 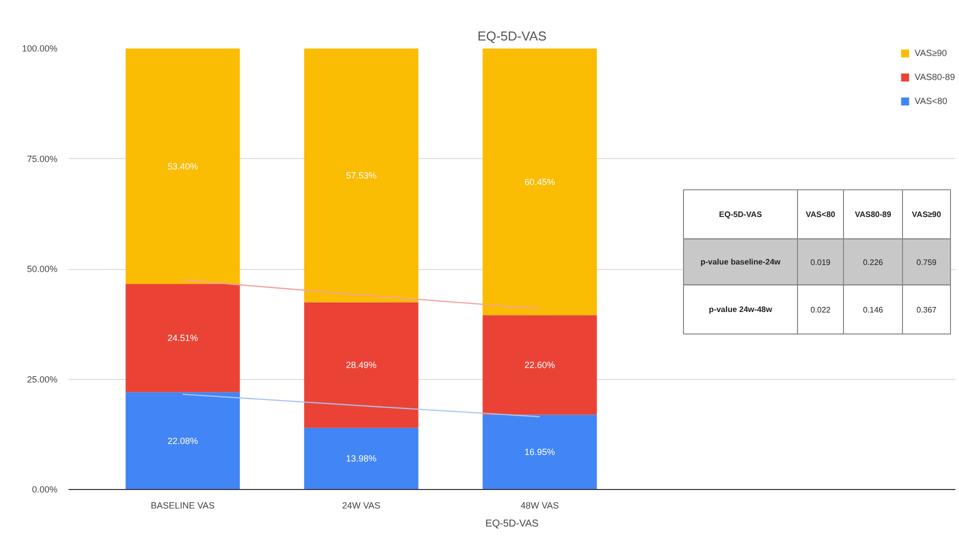 What do you see at coordinates (512, 36) in the screenshot?
I see `chart-title: EQ-5D-VAS` at bounding box center [512, 36].